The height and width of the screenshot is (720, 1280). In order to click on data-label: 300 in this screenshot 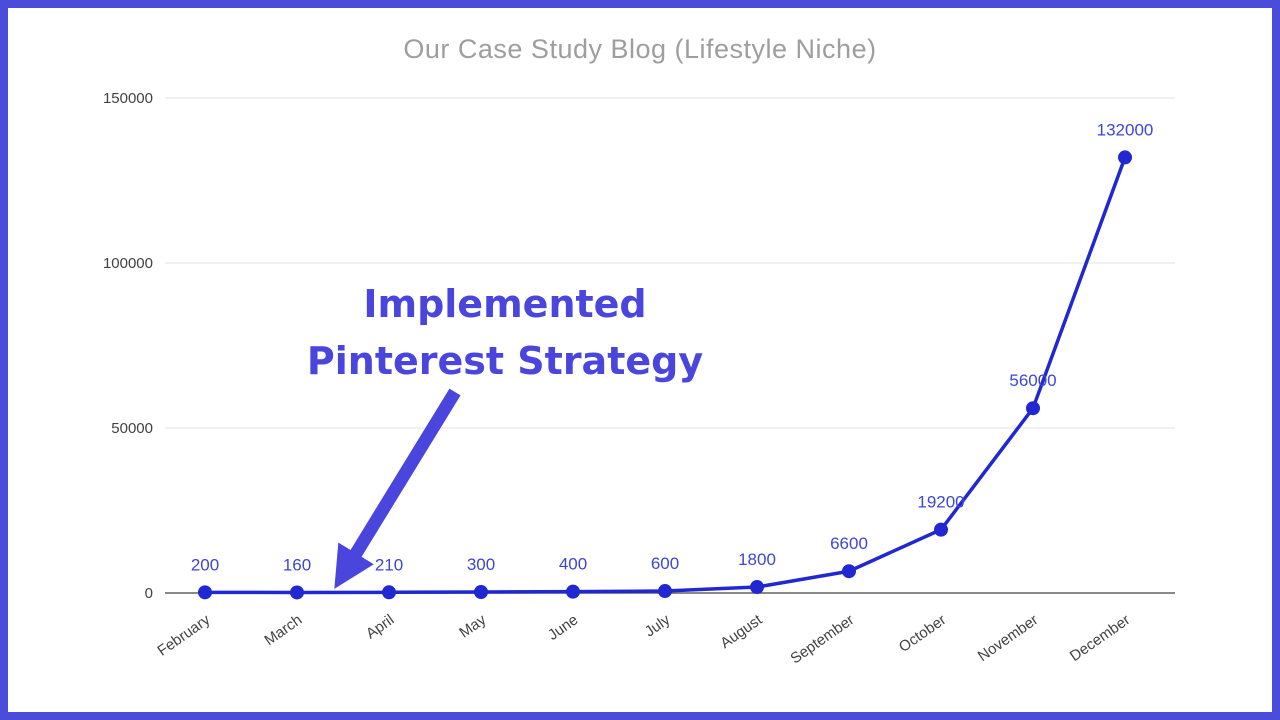, I will do `click(481, 564)`.